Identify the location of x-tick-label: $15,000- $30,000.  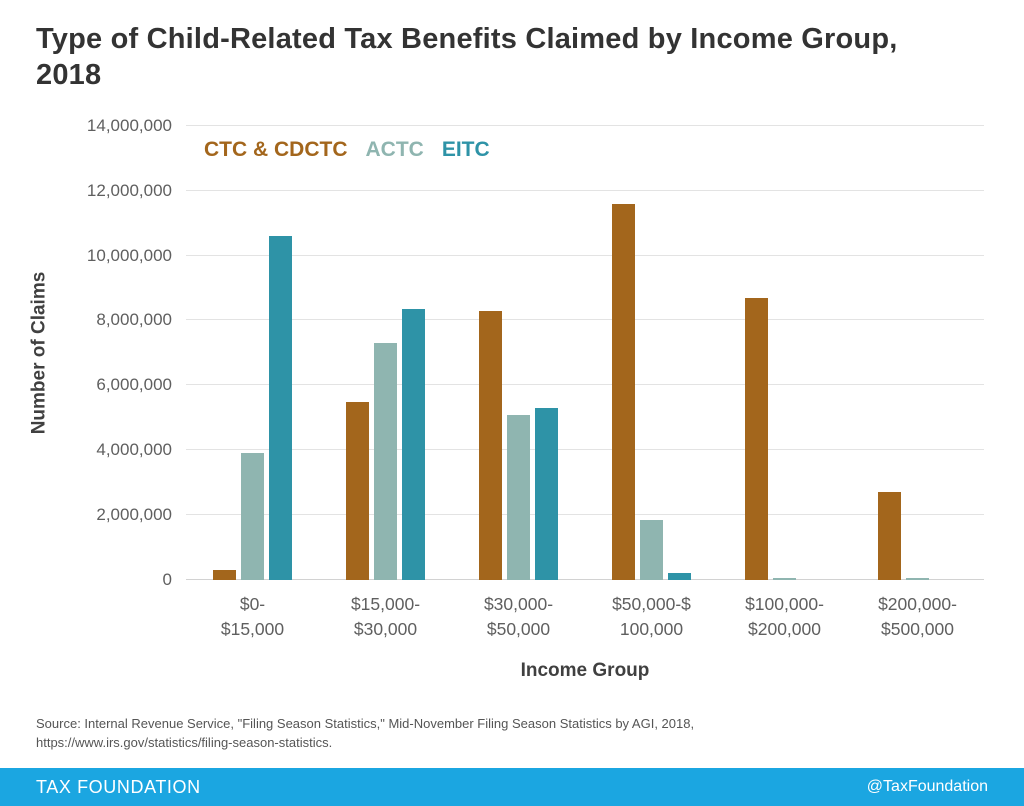
(385, 616).